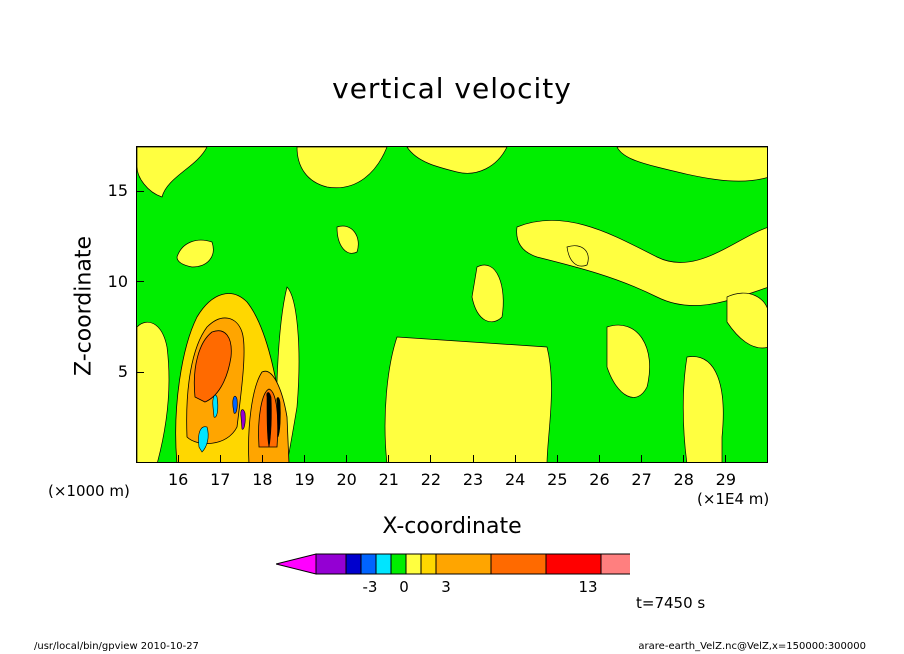  Describe the element at coordinates (346, 479) in the screenshot. I see `x-tick-label: 20` at that location.